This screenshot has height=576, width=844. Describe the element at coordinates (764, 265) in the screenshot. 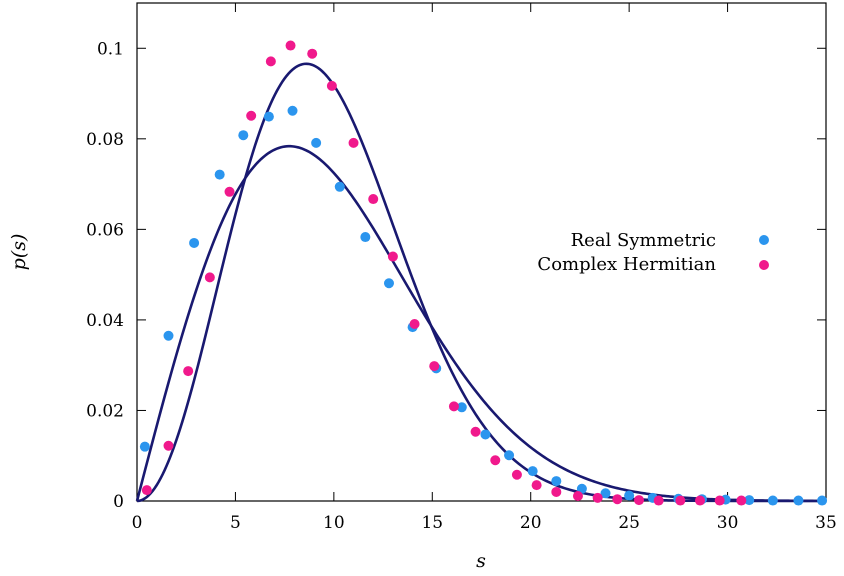

I see `legend-marker-complex-hermitian` at that location.